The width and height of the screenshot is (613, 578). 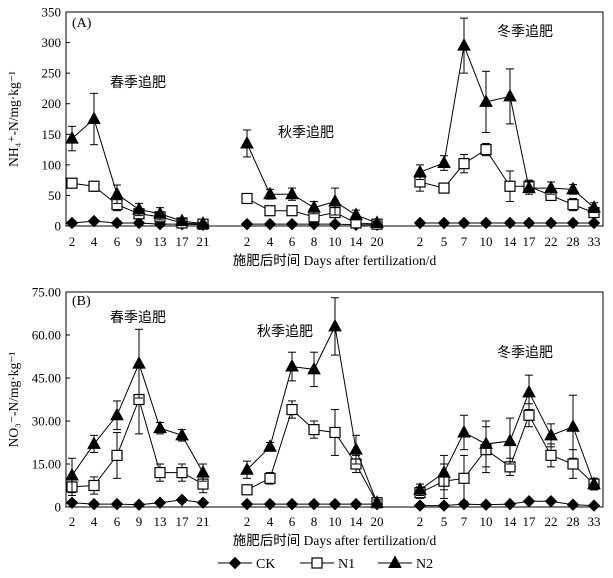 What do you see at coordinates (317, 563) in the screenshot?
I see `legend-marker-n1` at bounding box center [317, 563].